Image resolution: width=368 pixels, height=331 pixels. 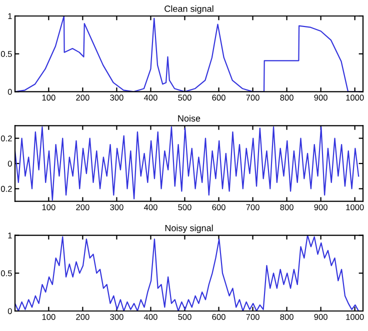 What do you see at coordinates (189, 9) in the screenshot?
I see `chart-title: Clean signal` at bounding box center [189, 9].